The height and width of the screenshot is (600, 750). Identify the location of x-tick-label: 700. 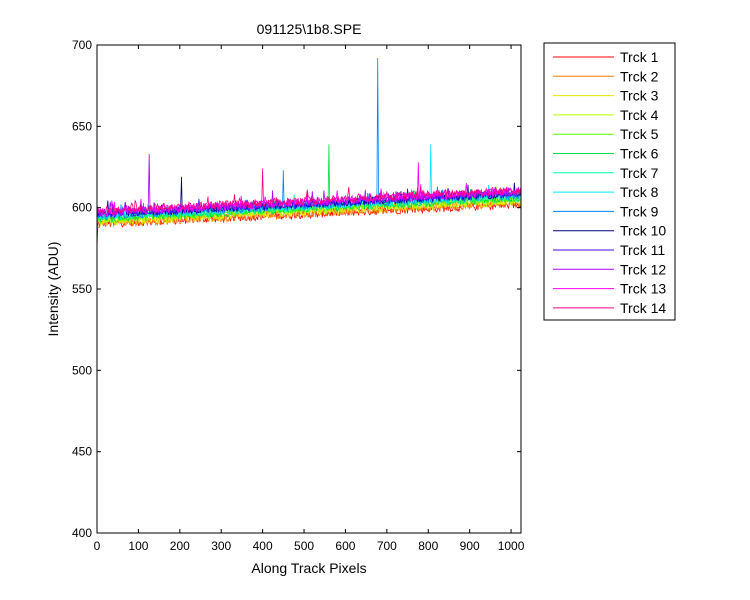
(387, 546).